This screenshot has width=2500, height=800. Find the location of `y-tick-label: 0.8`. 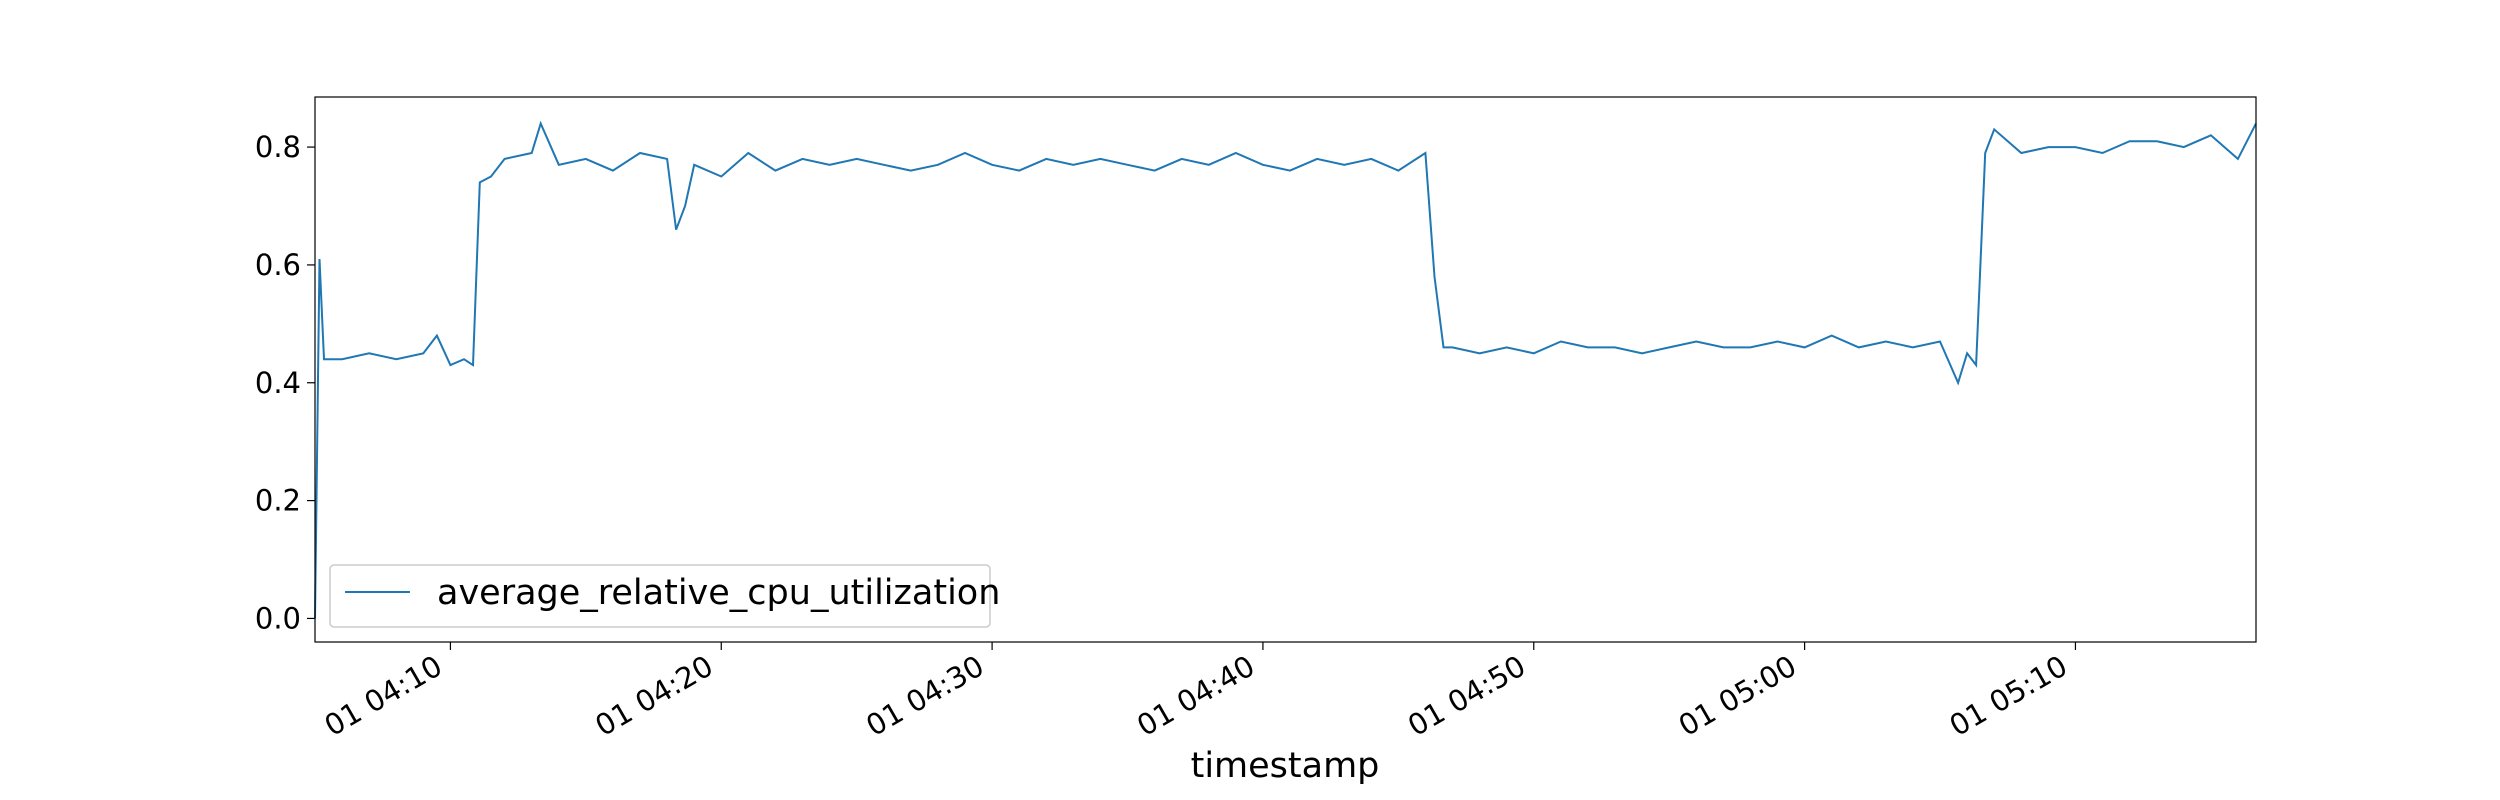

y-tick-label: 0.8 is located at coordinates (278, 147).